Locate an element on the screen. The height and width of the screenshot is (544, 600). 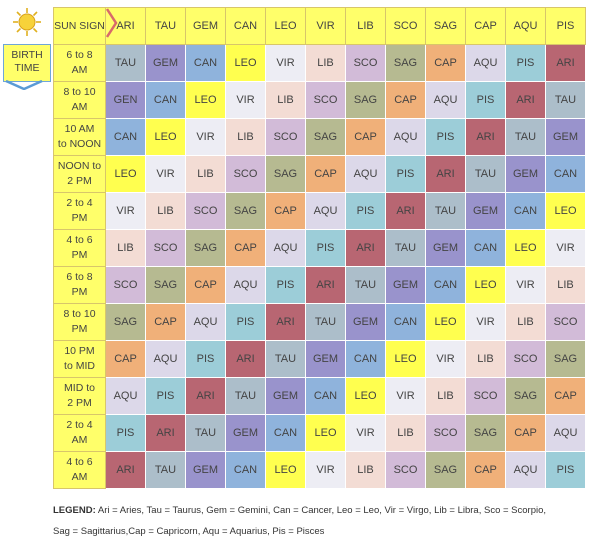
header-sign-pis: PIS is located at coordinates (565, 26).